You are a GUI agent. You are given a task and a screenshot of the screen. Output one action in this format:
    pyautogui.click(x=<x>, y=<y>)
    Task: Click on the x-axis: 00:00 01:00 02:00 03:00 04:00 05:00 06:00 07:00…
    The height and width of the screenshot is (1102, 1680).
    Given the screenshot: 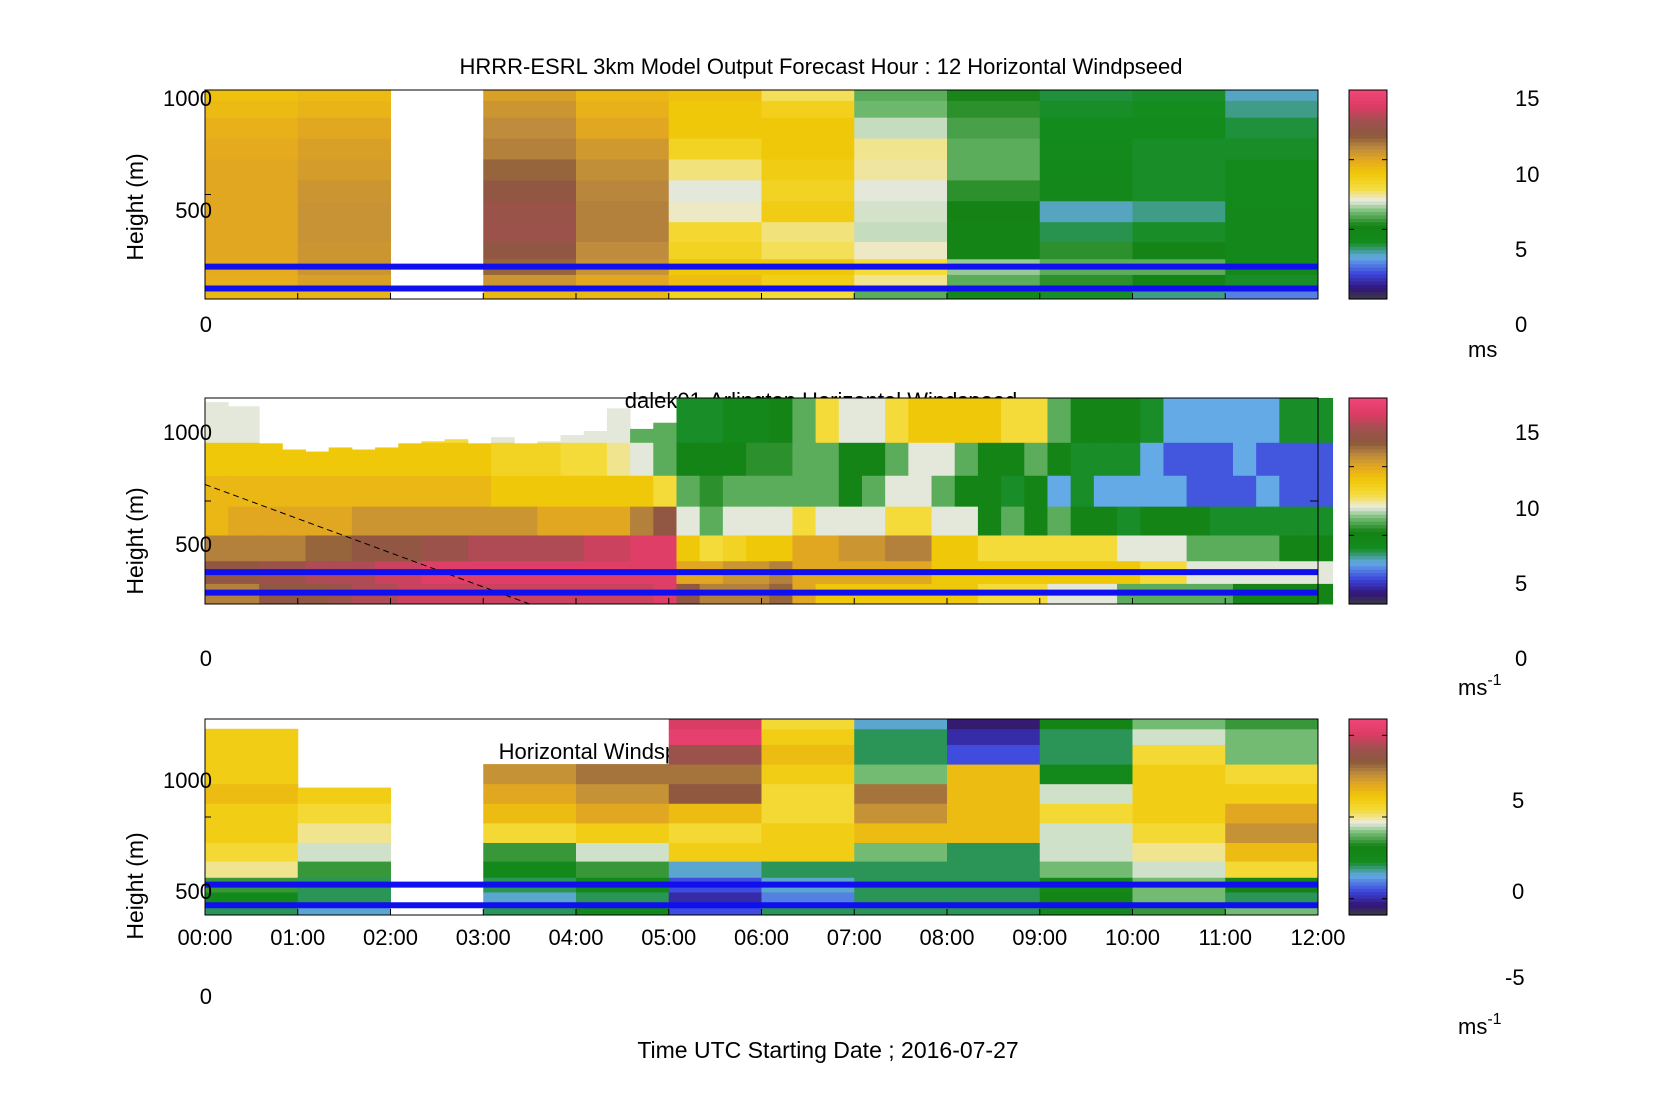 What is the action you would take?
    pyautogui.click(x=761, y=937)
    